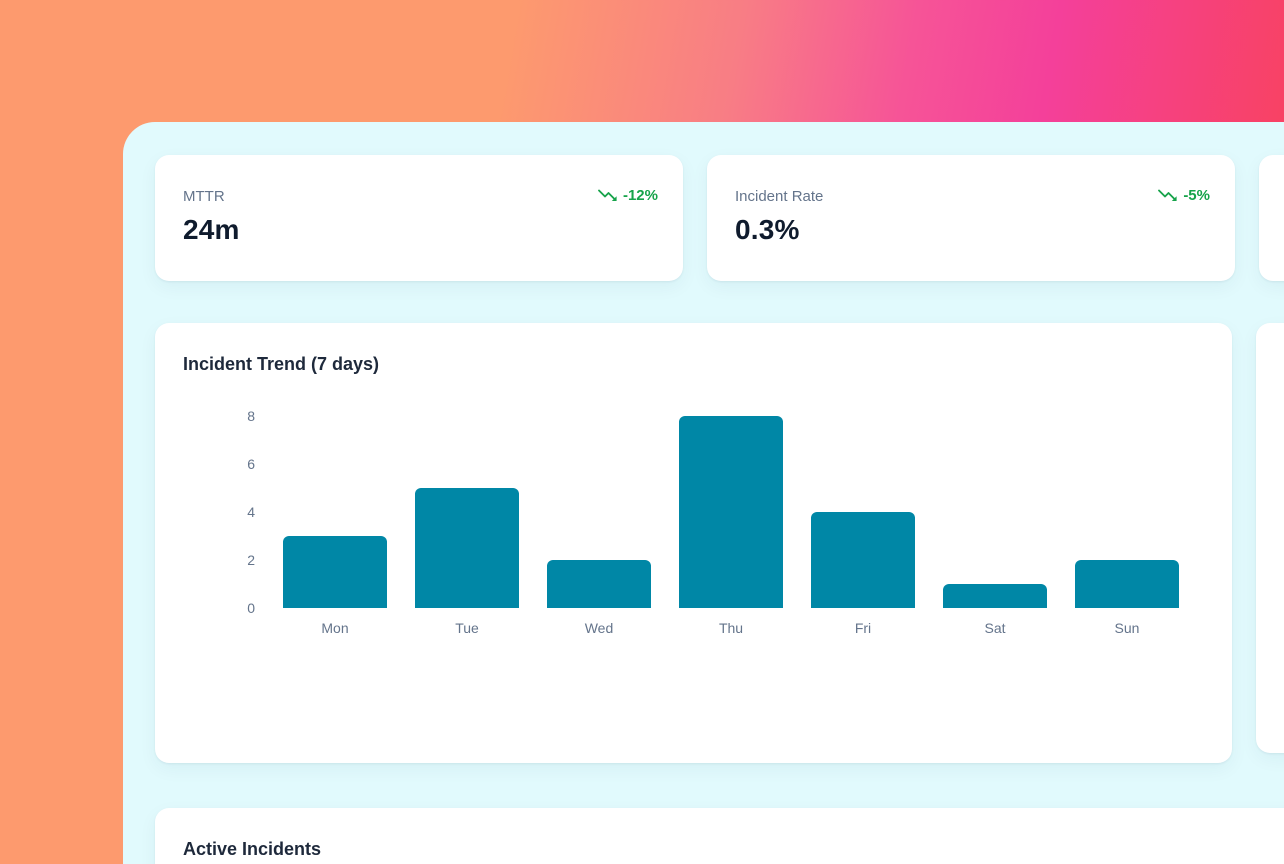 The width and height of the screenshot is (1284, 864). I want to click on bar-tue, so click(467, 548).